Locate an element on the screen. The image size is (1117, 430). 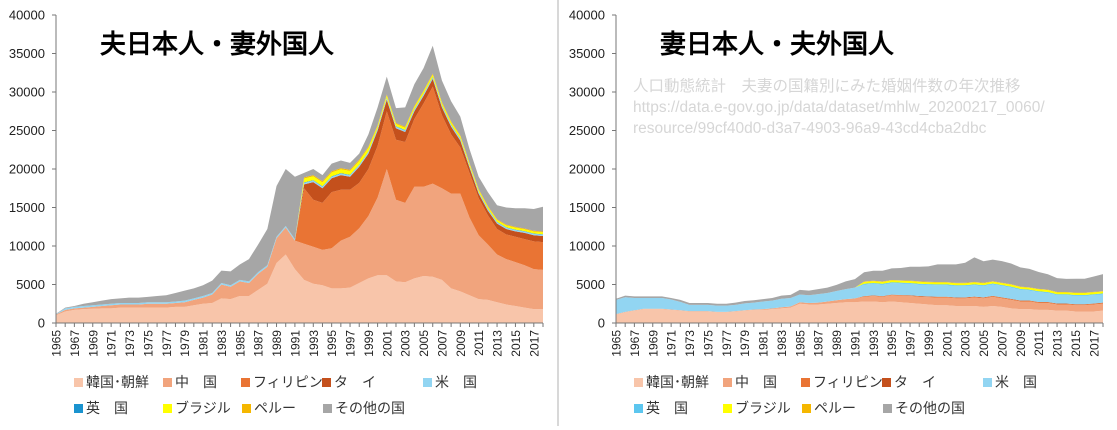
y-tick-label: 0 is located at coordinates (601, 323).